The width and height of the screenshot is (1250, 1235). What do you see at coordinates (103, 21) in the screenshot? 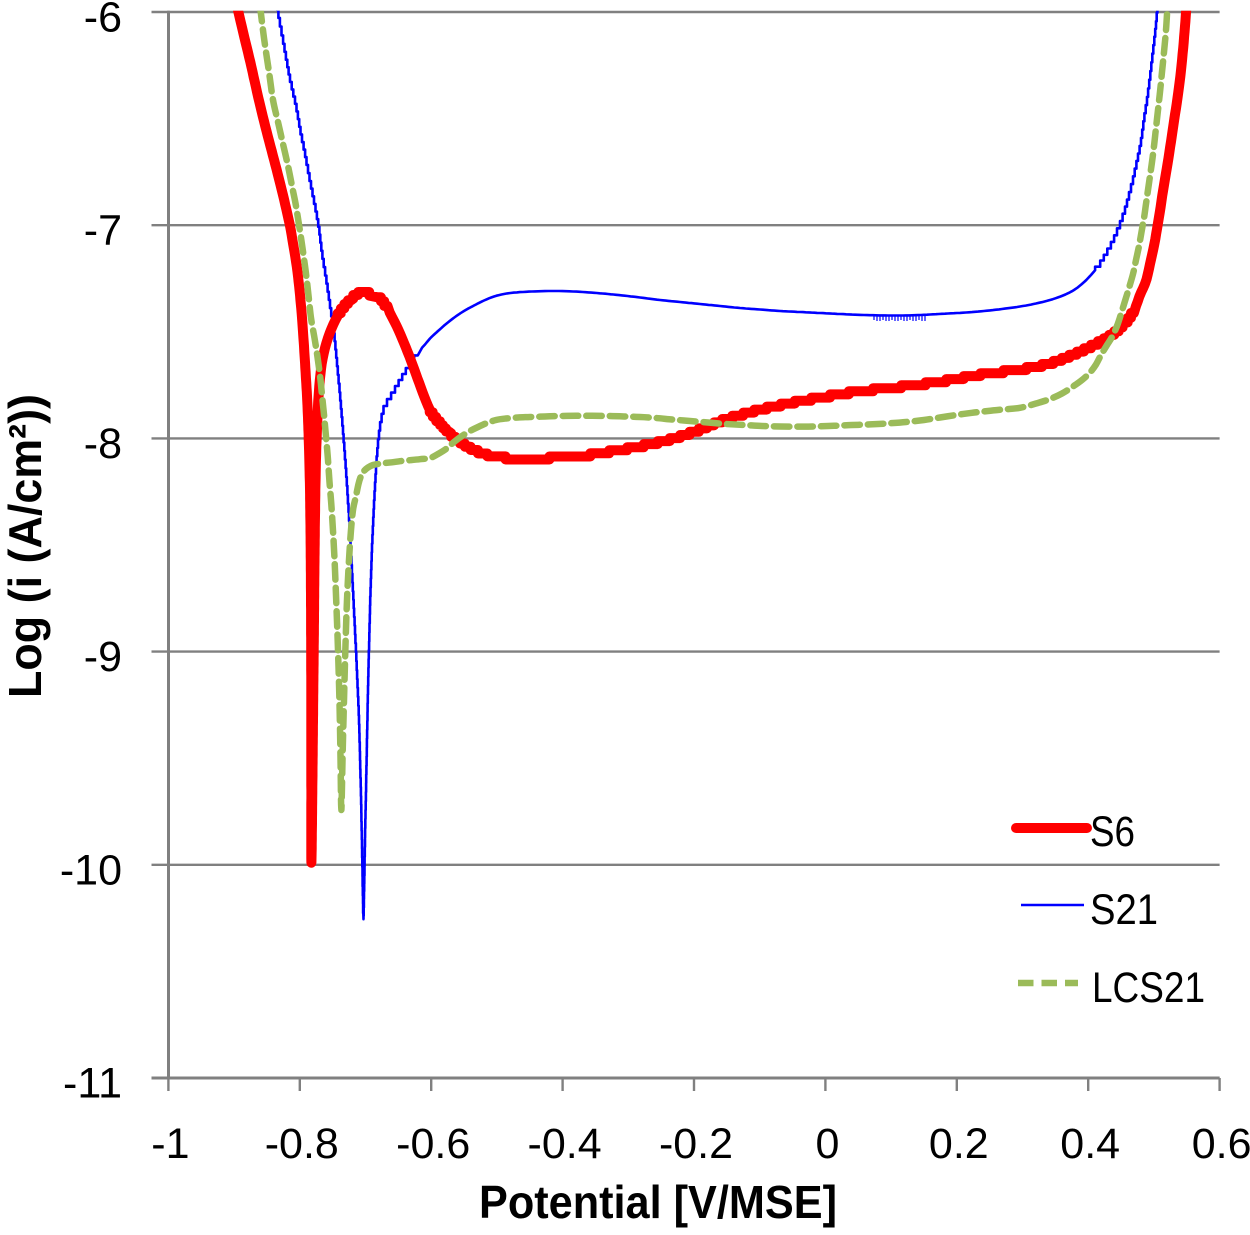
I see `svg-text: -6` at bounding box center [103, 21].